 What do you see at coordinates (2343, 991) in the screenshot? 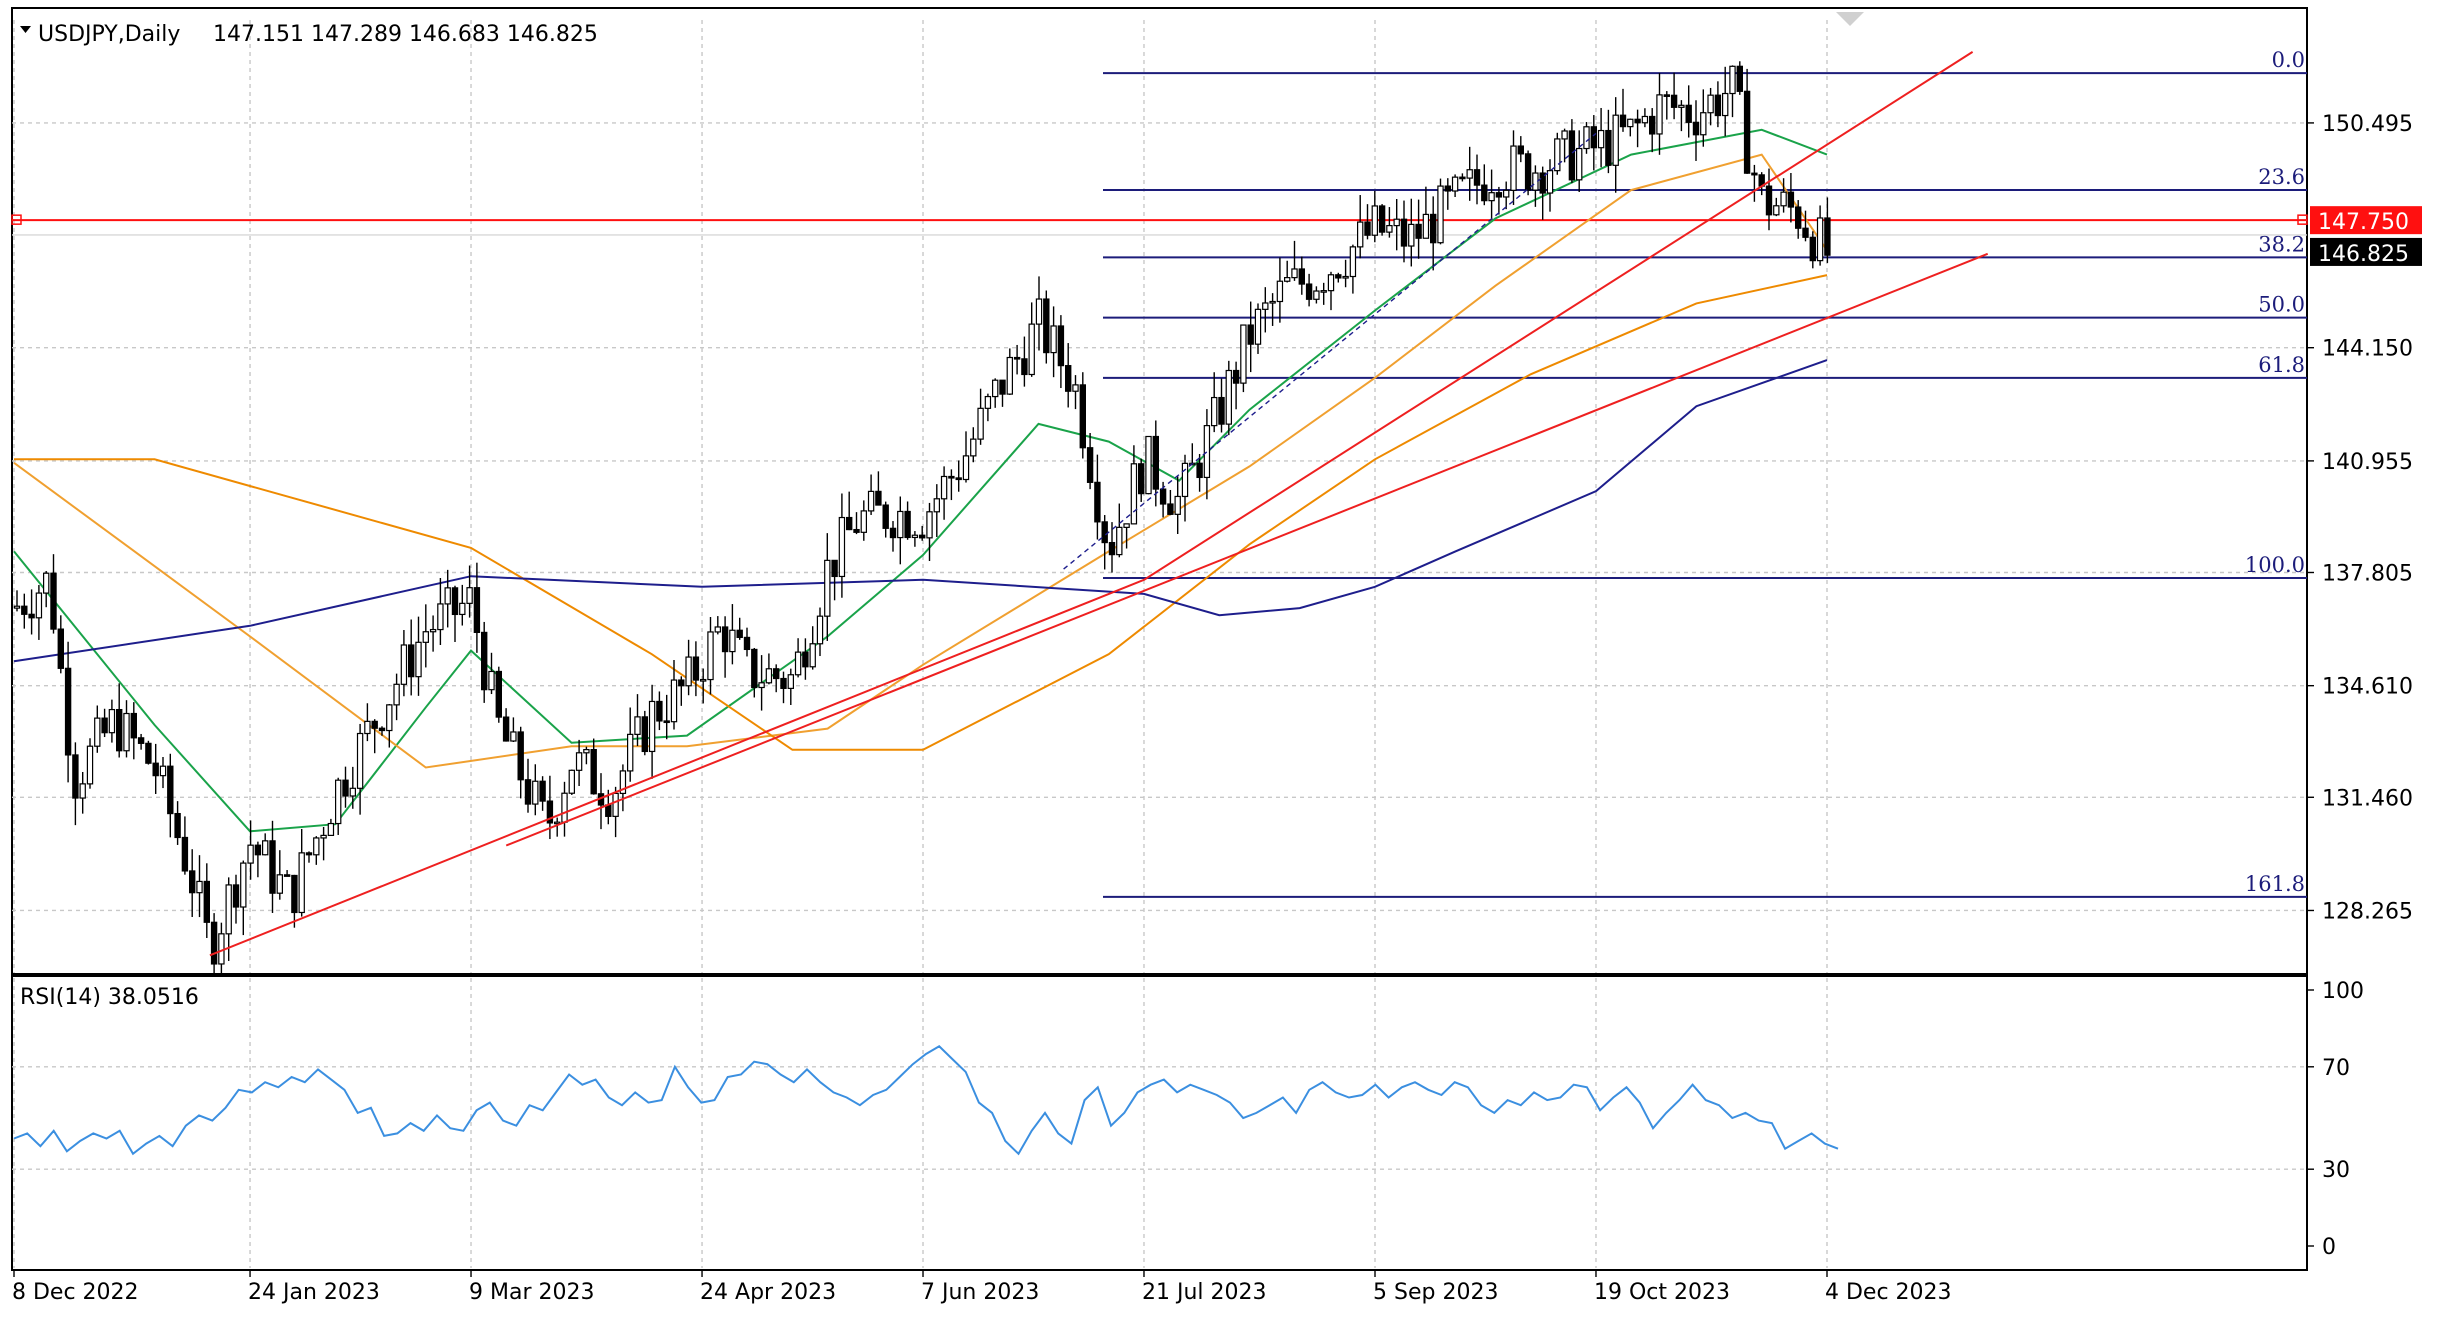
I see `rsi-tick-label: 100` at bounding box center [2343, 991].